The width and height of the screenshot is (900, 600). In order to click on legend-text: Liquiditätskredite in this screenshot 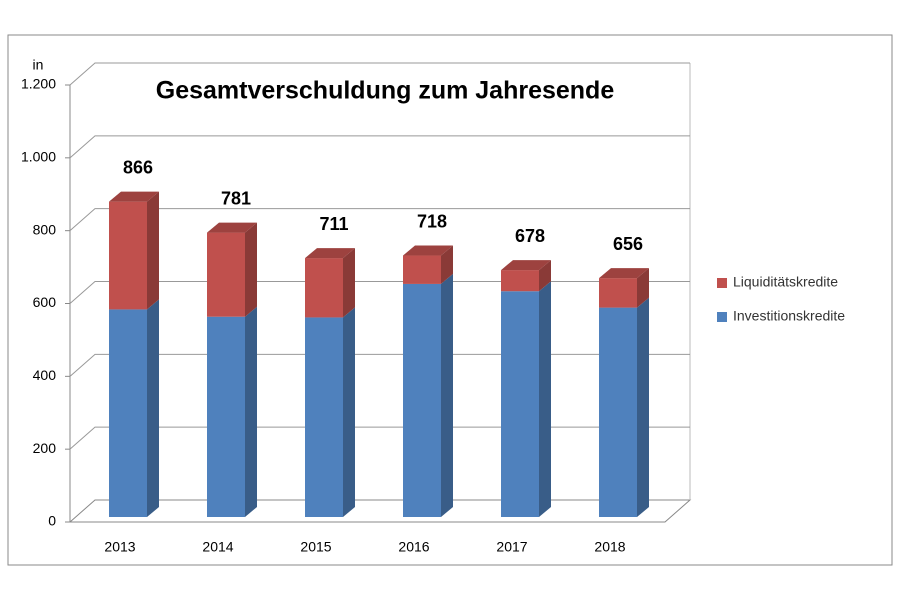, I will do `click(785, 282)`.